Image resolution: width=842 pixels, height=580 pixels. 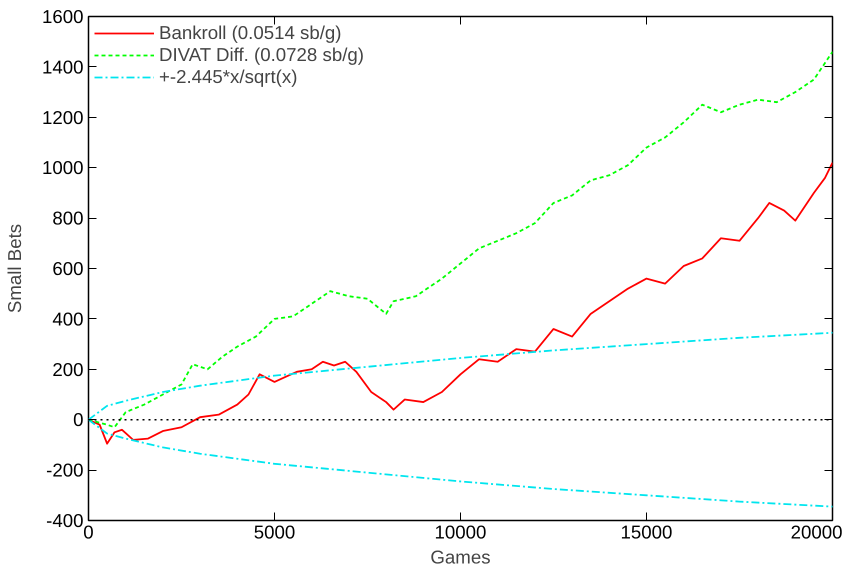 What do you see at coordinates (63, 16) in the screenshot?
I see `y-tick-label: 1600` at bounding box center [63, 16].